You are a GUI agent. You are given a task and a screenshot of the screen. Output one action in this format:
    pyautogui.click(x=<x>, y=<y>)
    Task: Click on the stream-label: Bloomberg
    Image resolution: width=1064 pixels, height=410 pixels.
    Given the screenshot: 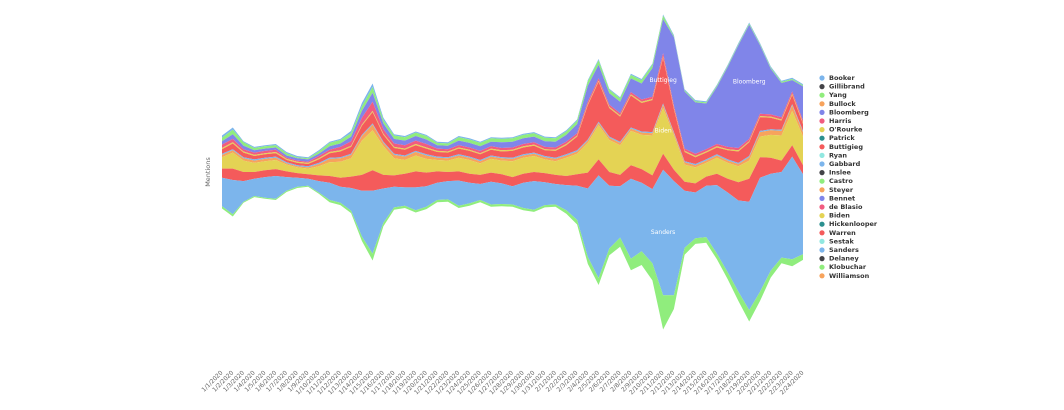 What is the action you would take?
    pyautogui.click(x=749, y=81)
    